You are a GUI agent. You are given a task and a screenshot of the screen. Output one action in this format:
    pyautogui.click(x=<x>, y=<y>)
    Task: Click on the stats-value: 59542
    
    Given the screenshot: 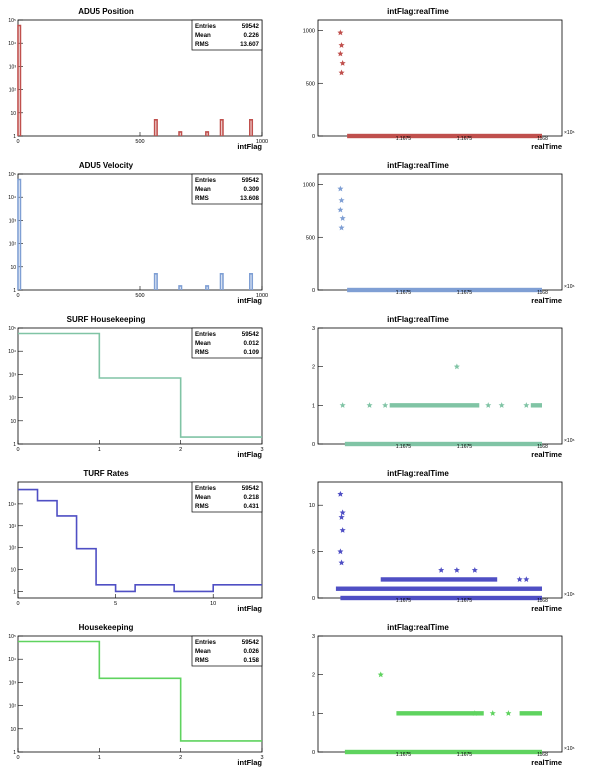 What is the action you would take?
    pyautogui.click(x=251, y=180)
    